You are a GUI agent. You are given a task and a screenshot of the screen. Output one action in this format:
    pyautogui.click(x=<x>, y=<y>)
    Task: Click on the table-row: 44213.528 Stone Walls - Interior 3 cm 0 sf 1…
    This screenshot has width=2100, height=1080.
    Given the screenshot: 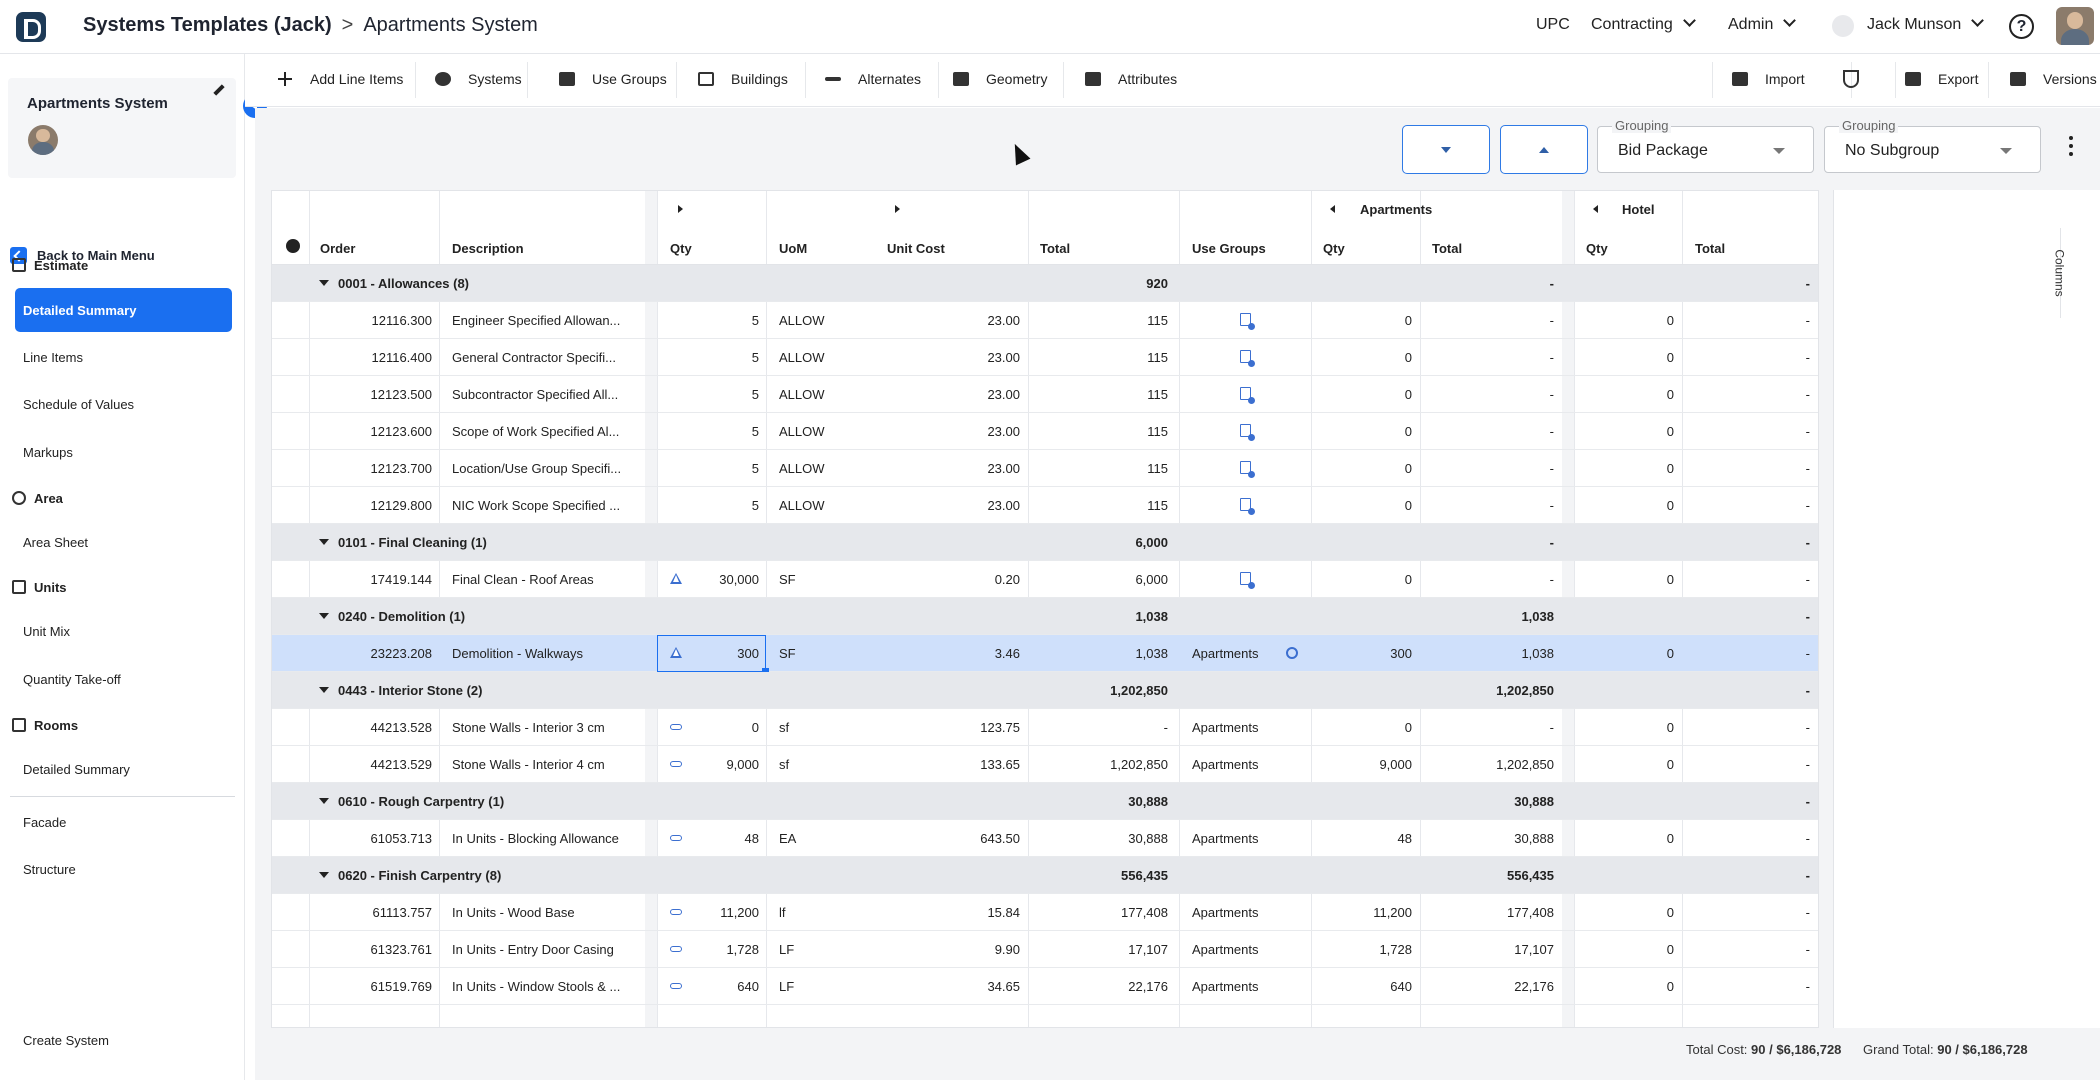 What is the action you would take?
    pyautogui.click(x=1045, y=727)
    